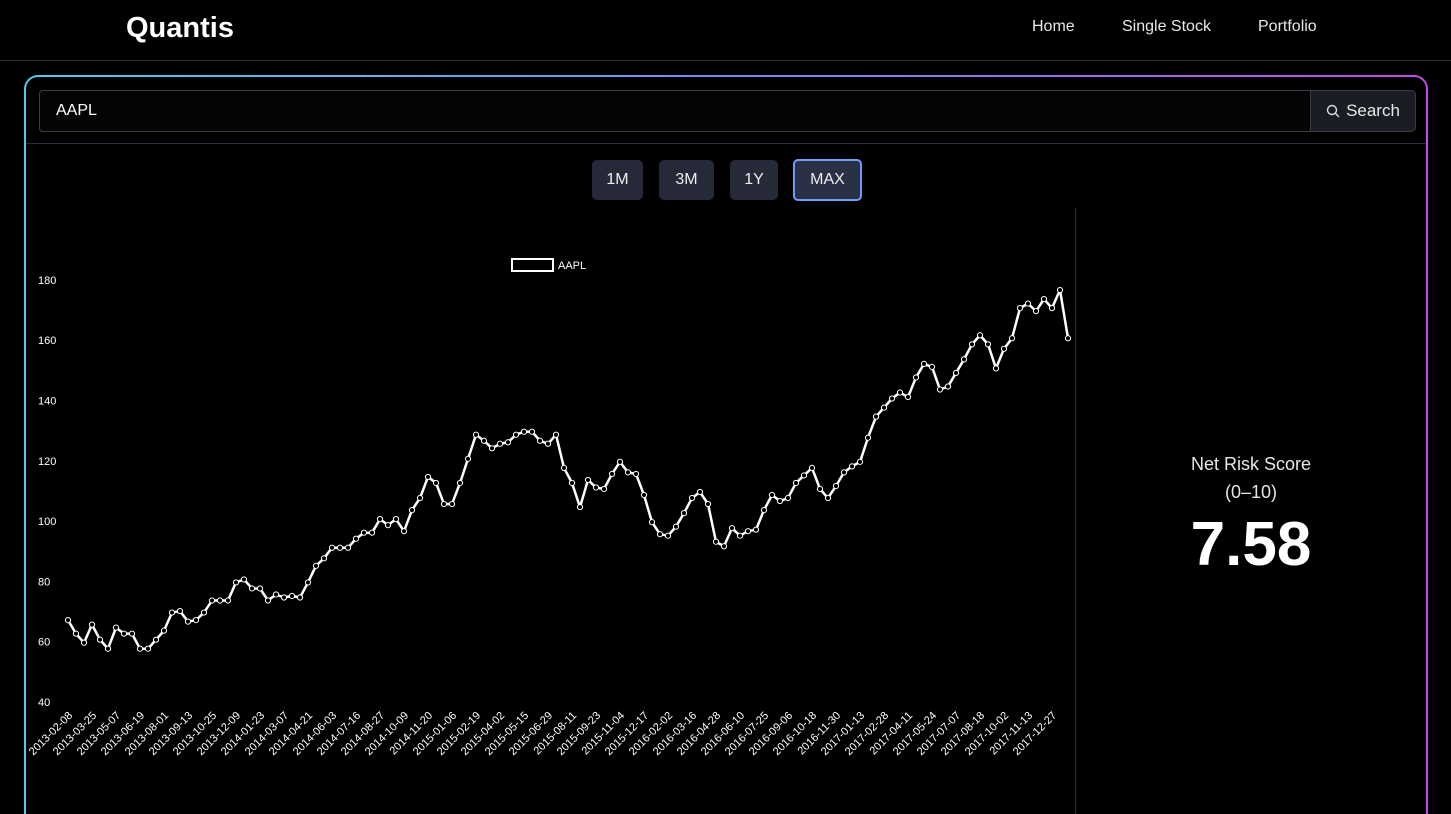  I want to click on range-button: MAX, so click(827, 180).